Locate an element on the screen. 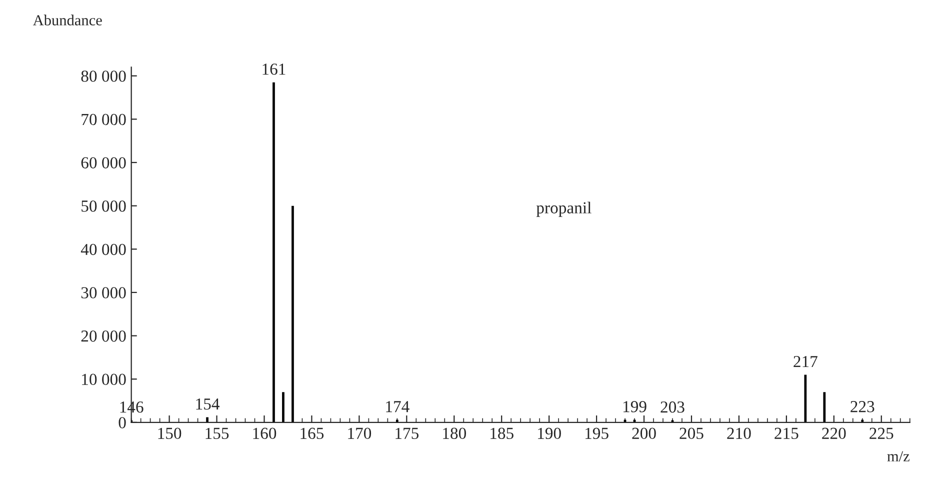  x-tick-label: 150 is located at coordinates (170, 433).